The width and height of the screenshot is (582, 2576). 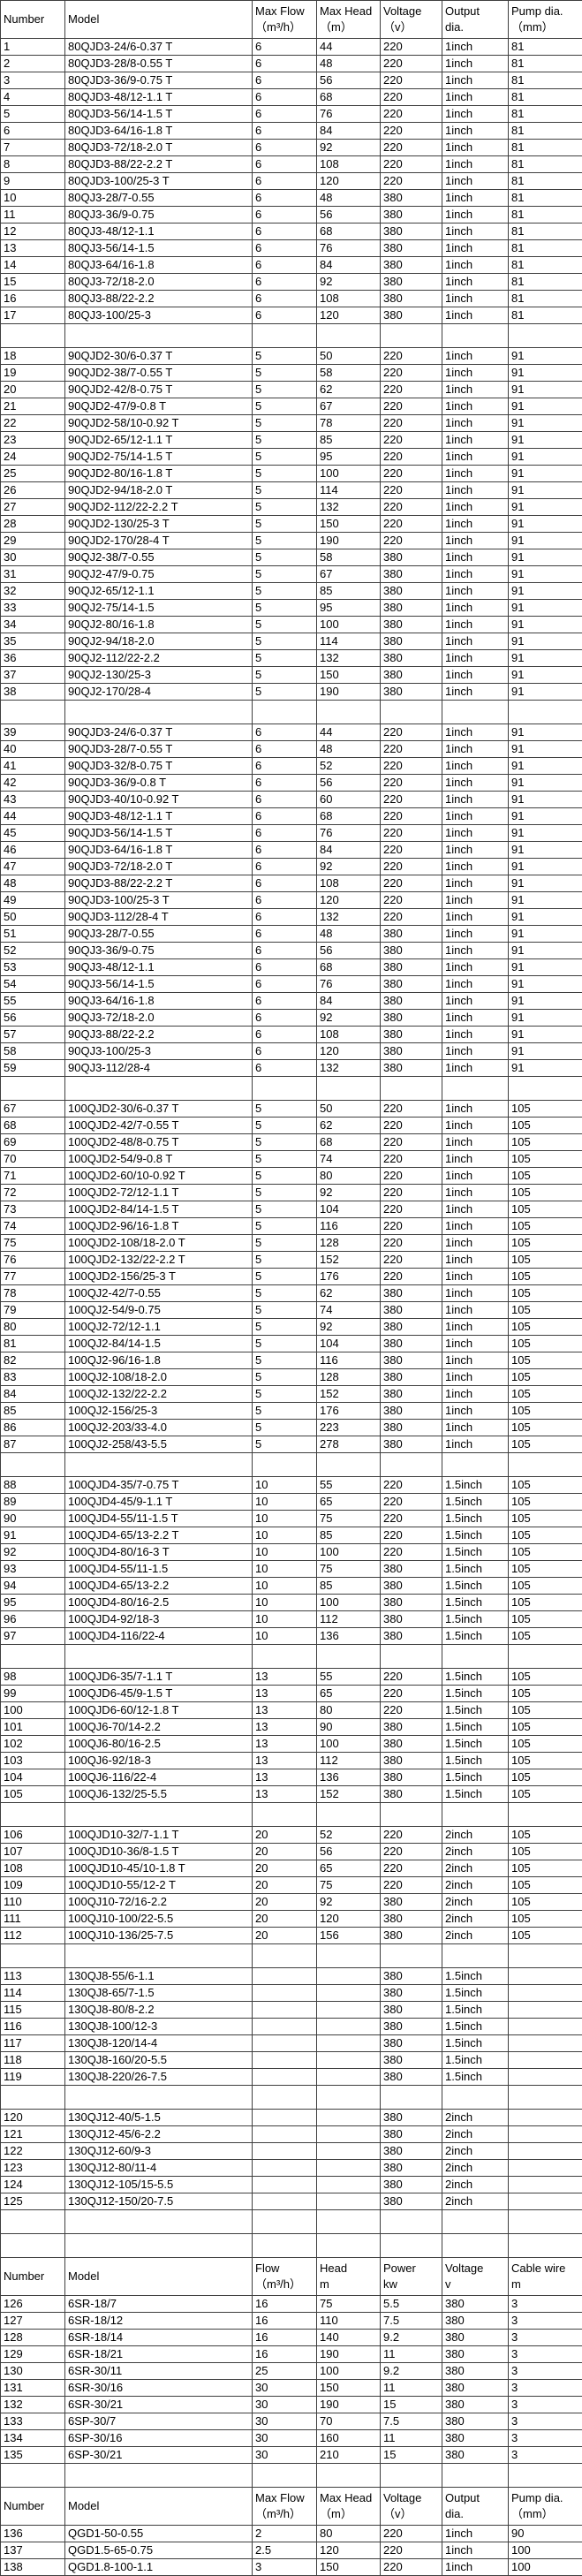 I want to click on cell-max_head, so click(x=349, y=2078).